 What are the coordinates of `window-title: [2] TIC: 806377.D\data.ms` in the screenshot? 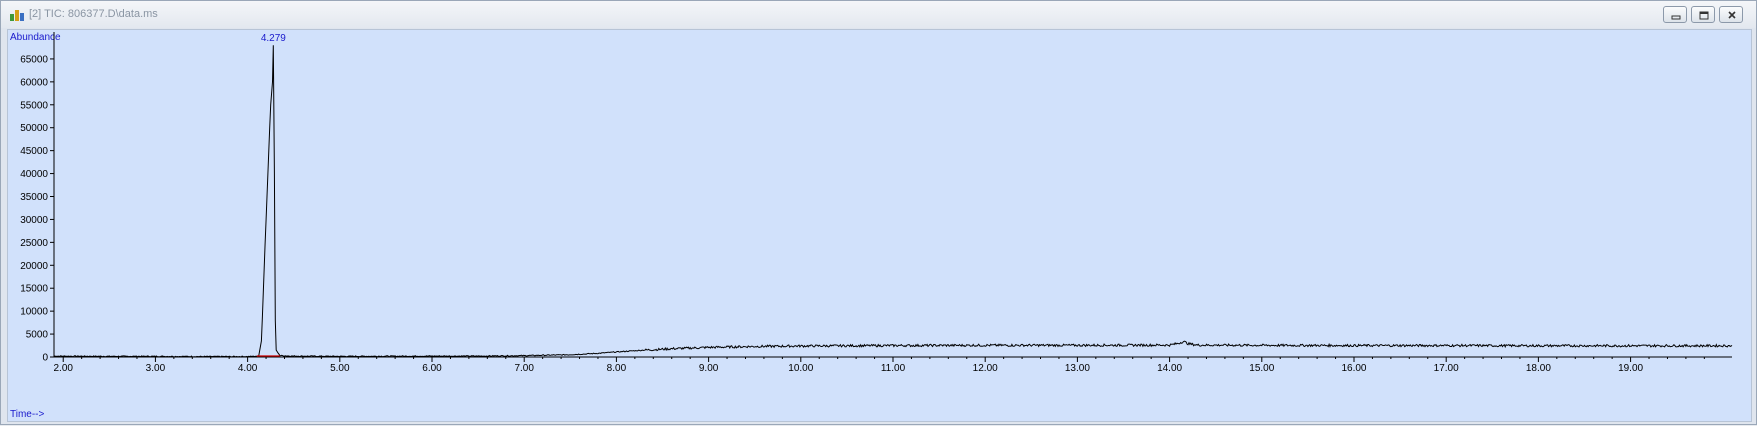 It's located at (93, 14).